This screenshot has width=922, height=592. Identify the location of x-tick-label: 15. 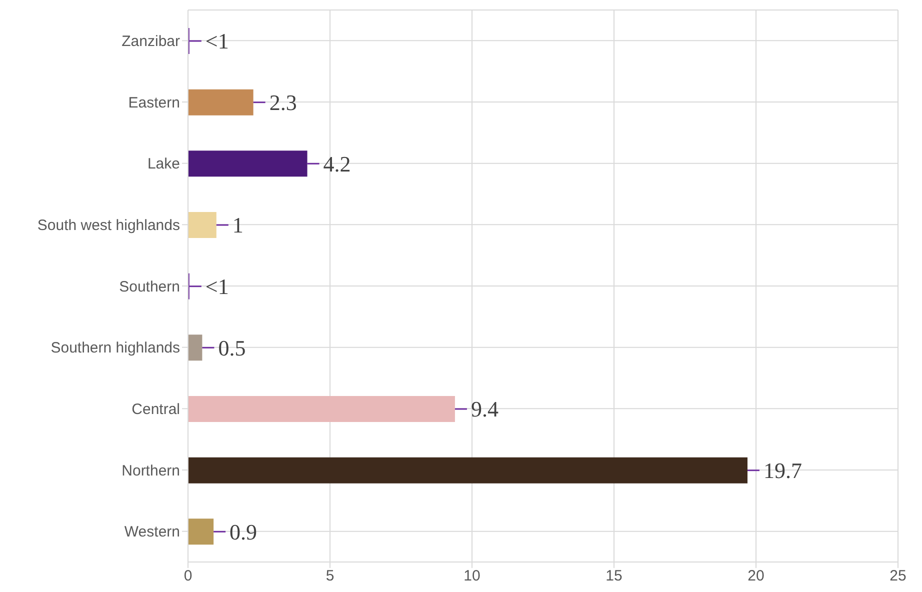
(614, 576).